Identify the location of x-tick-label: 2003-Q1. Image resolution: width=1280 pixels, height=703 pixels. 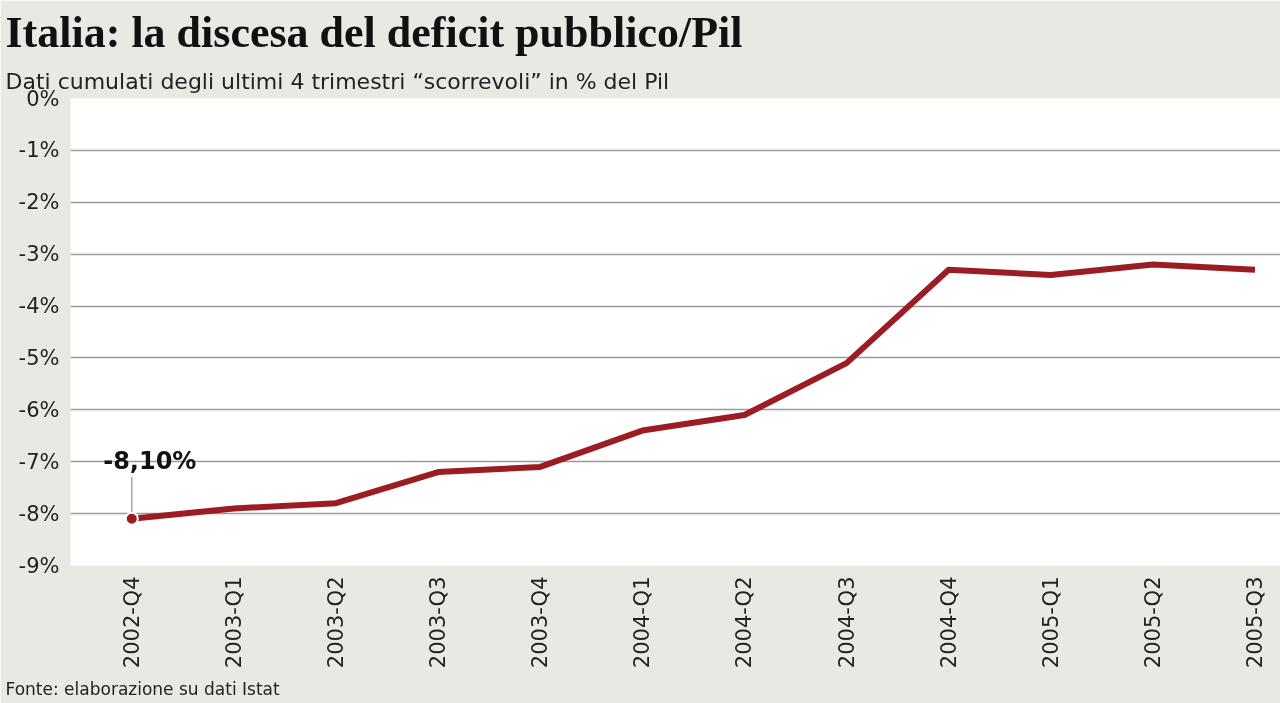
(233, 622).